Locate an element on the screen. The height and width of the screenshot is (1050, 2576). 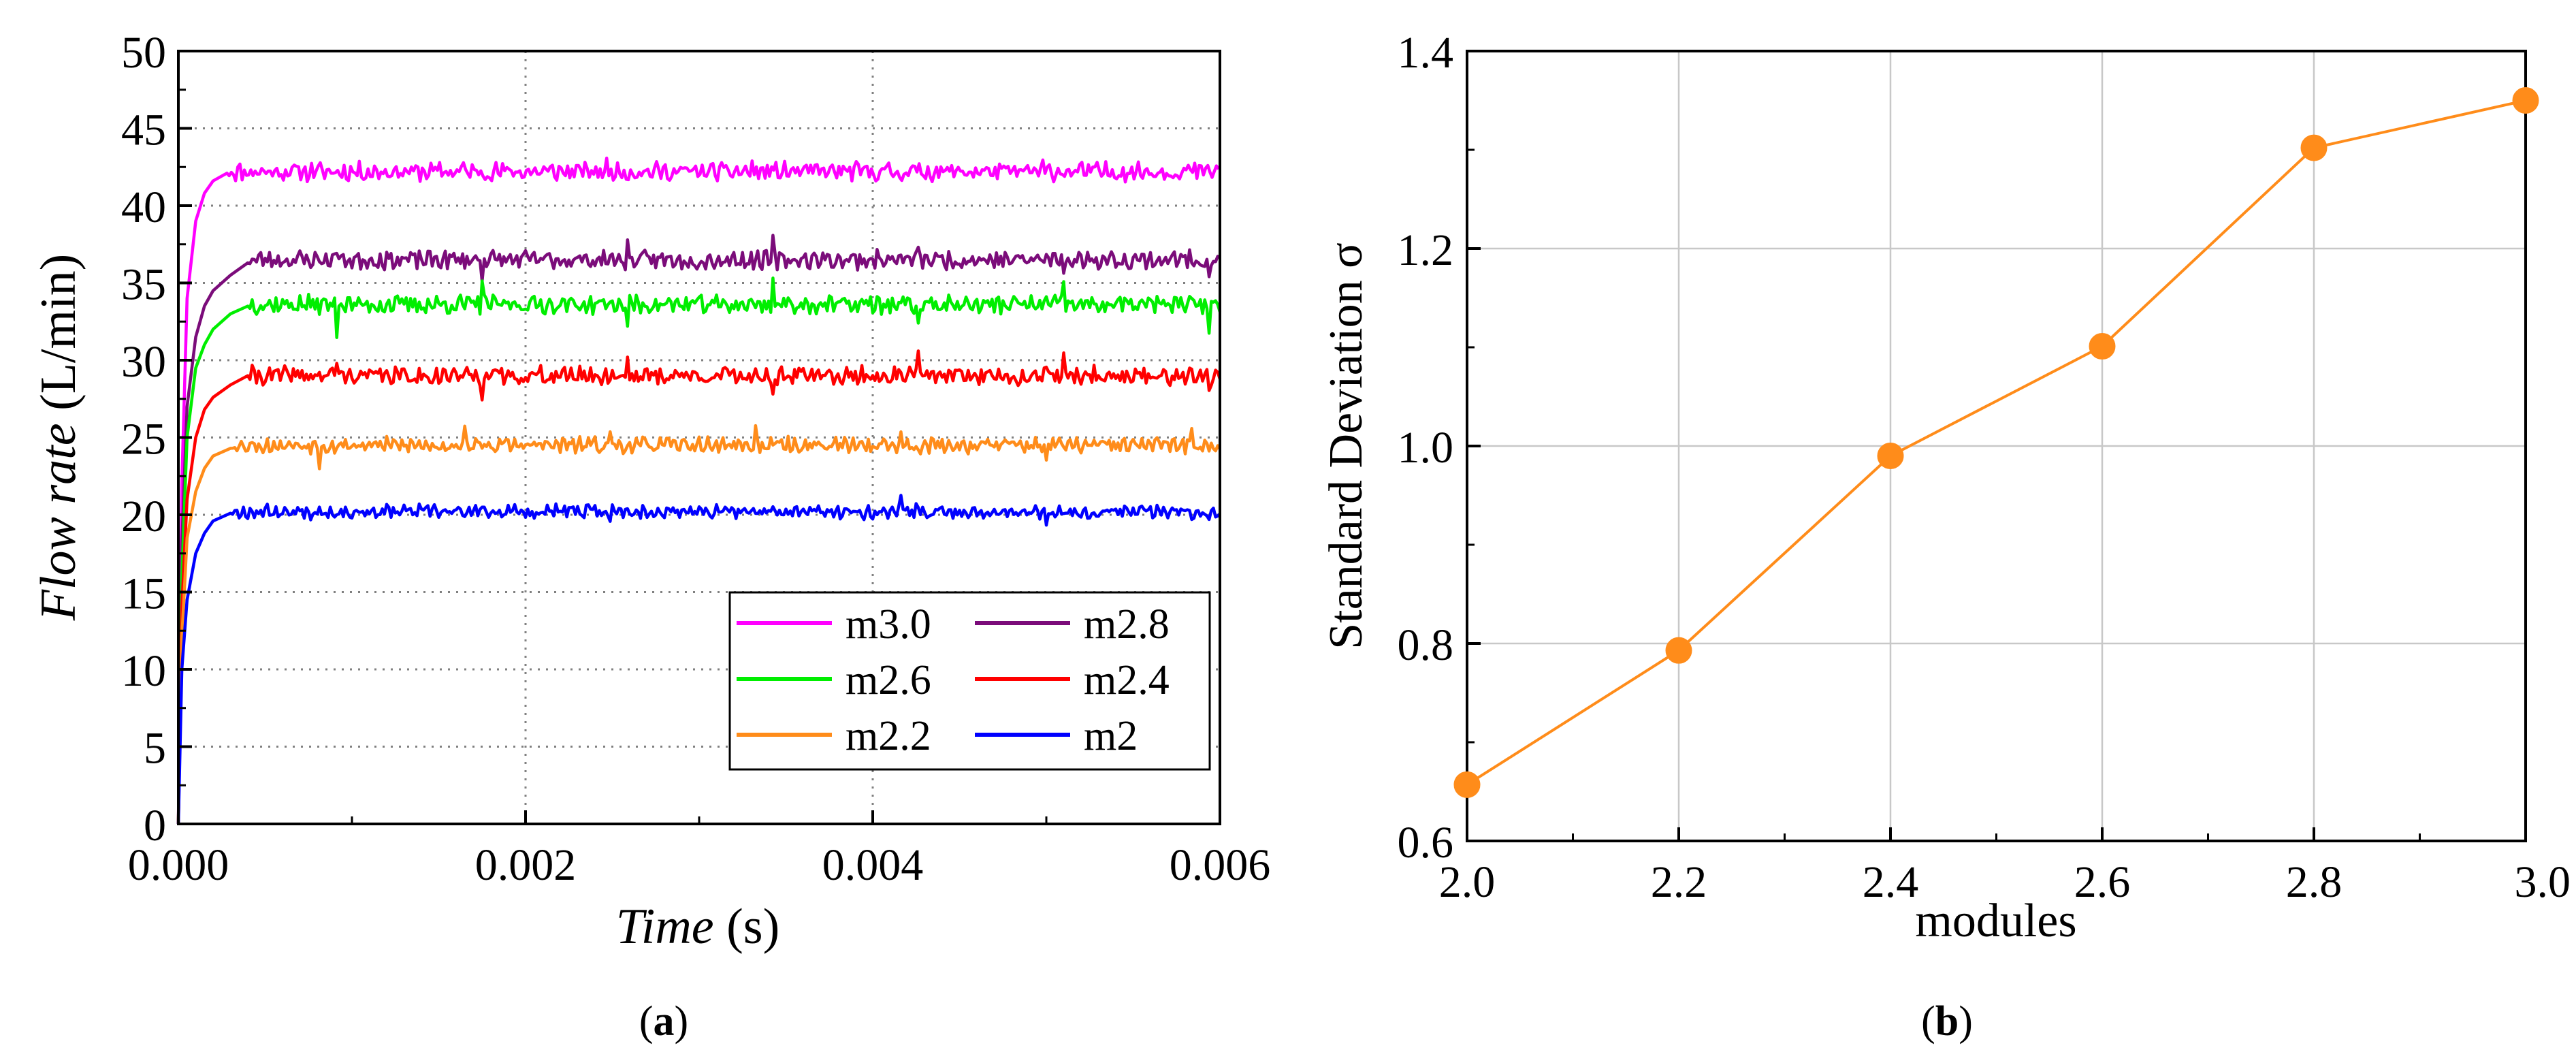
y-tick-label: 40 is located at coordinates (143, 207).